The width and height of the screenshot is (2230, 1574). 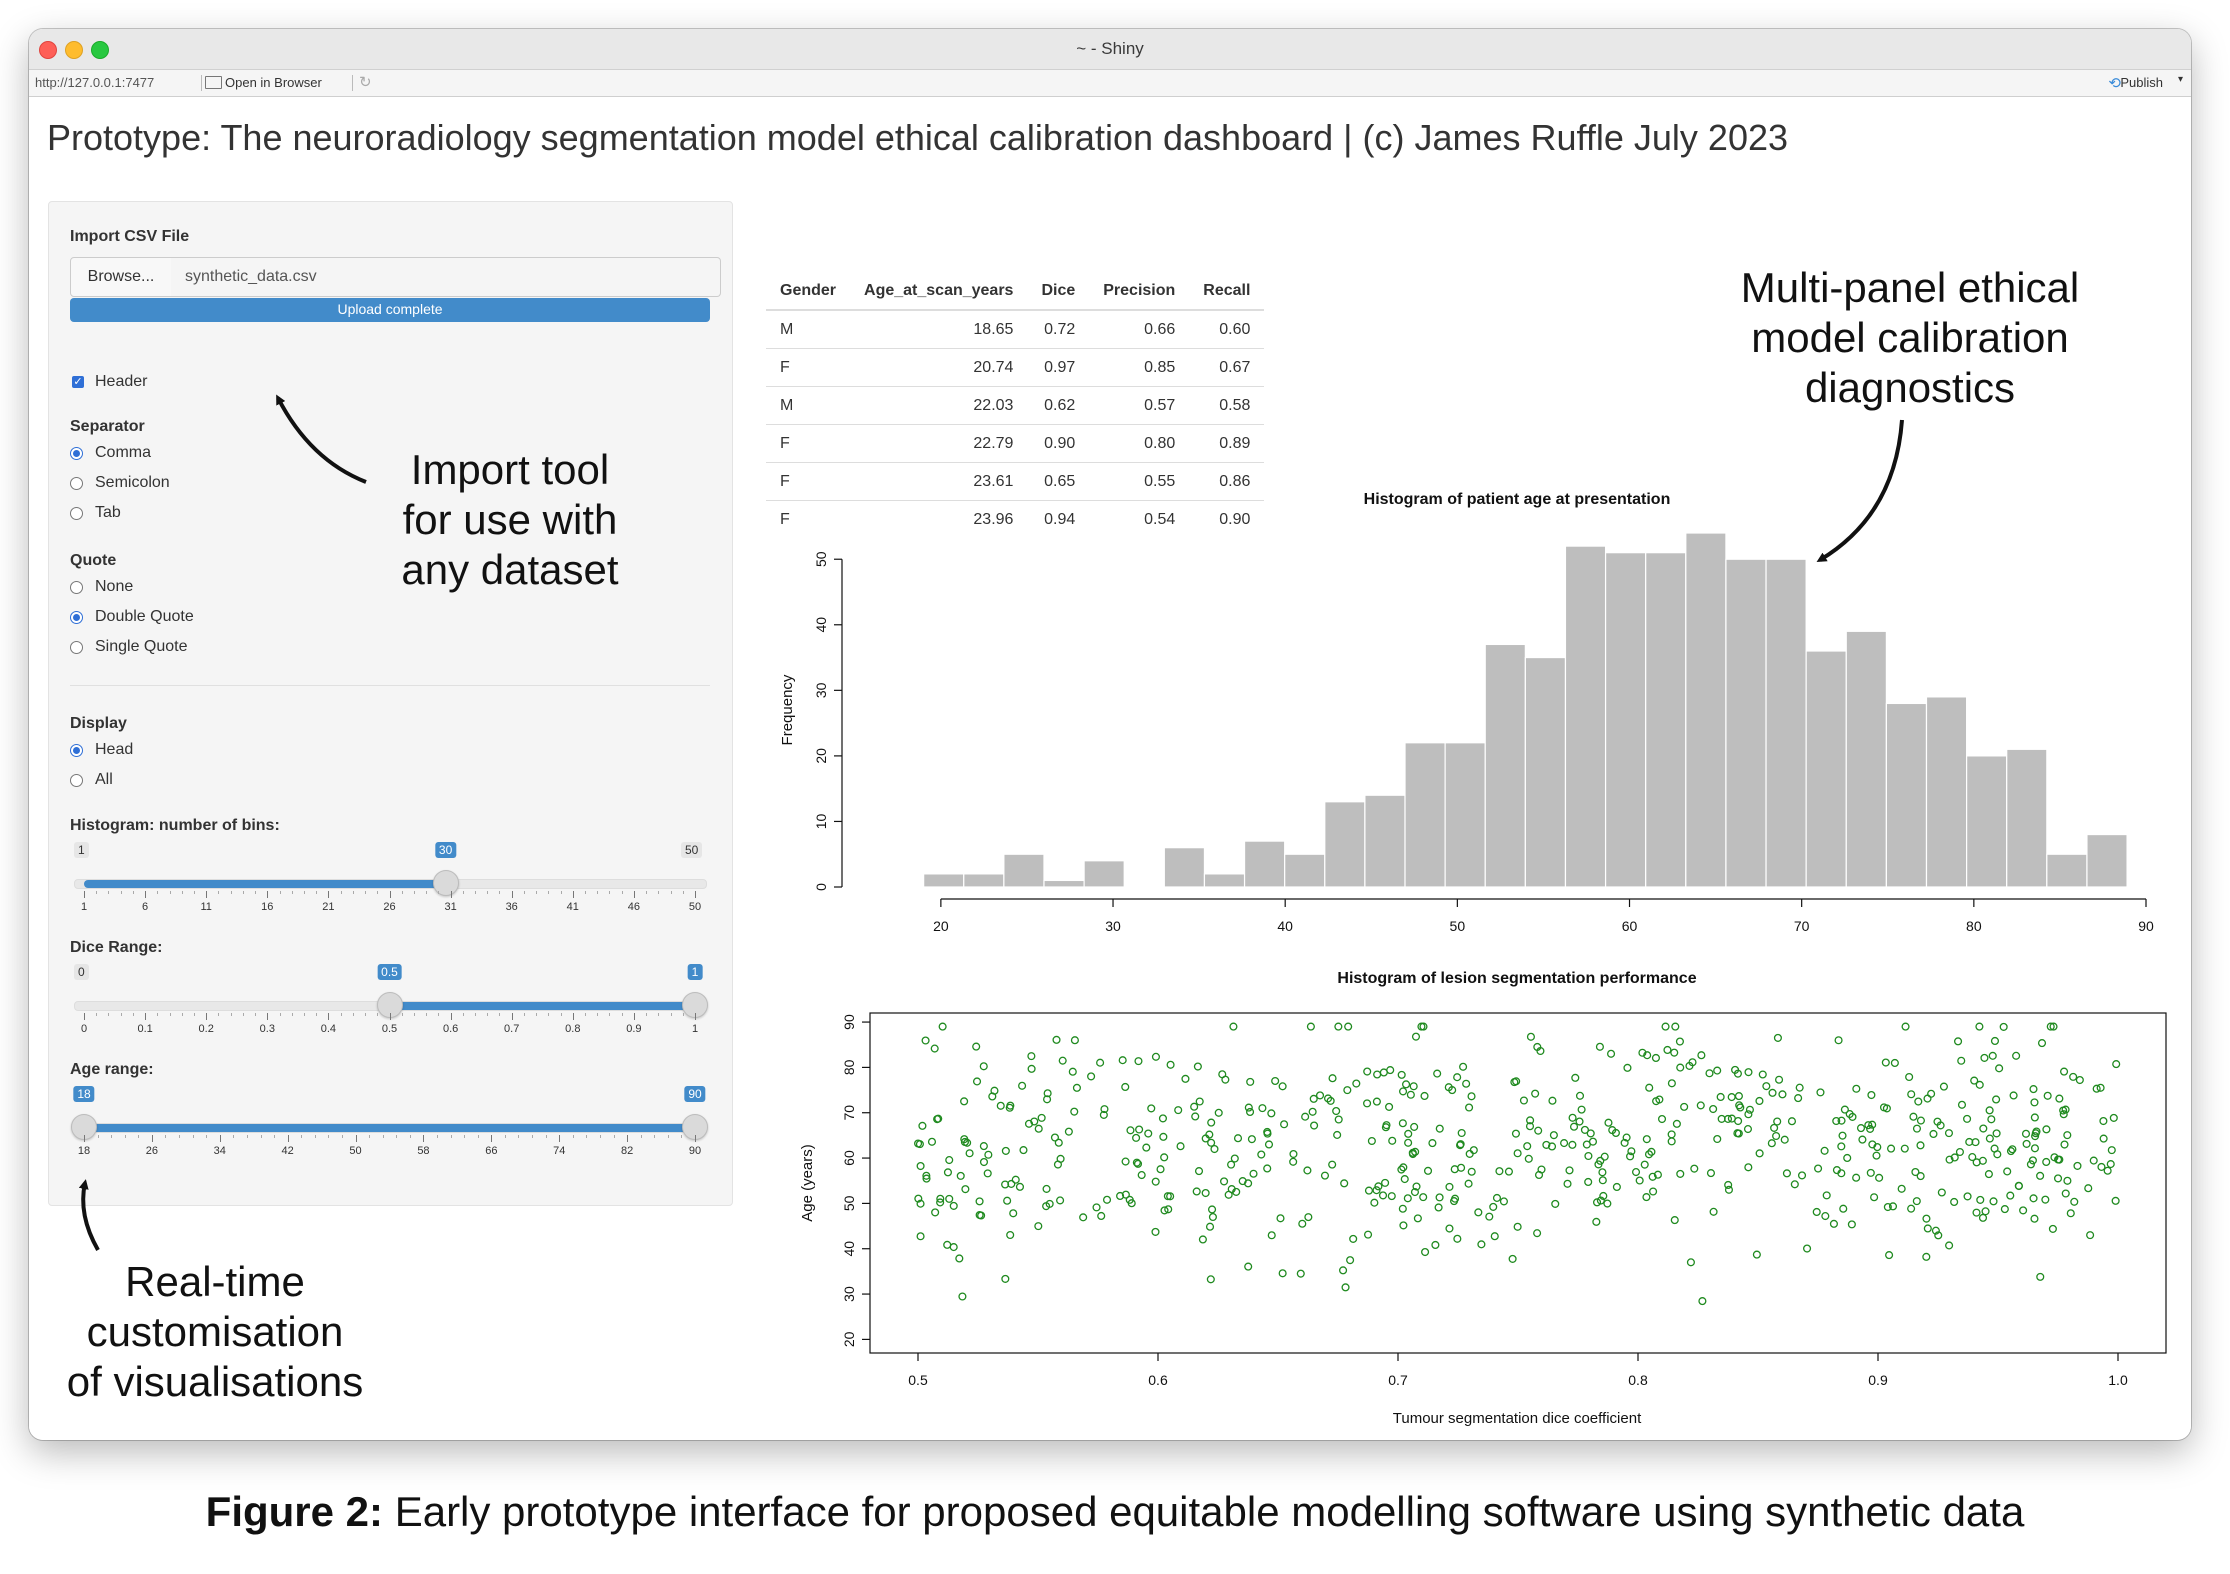 I want to click on table-cell: 0.57, so click(x=1139, y=405).